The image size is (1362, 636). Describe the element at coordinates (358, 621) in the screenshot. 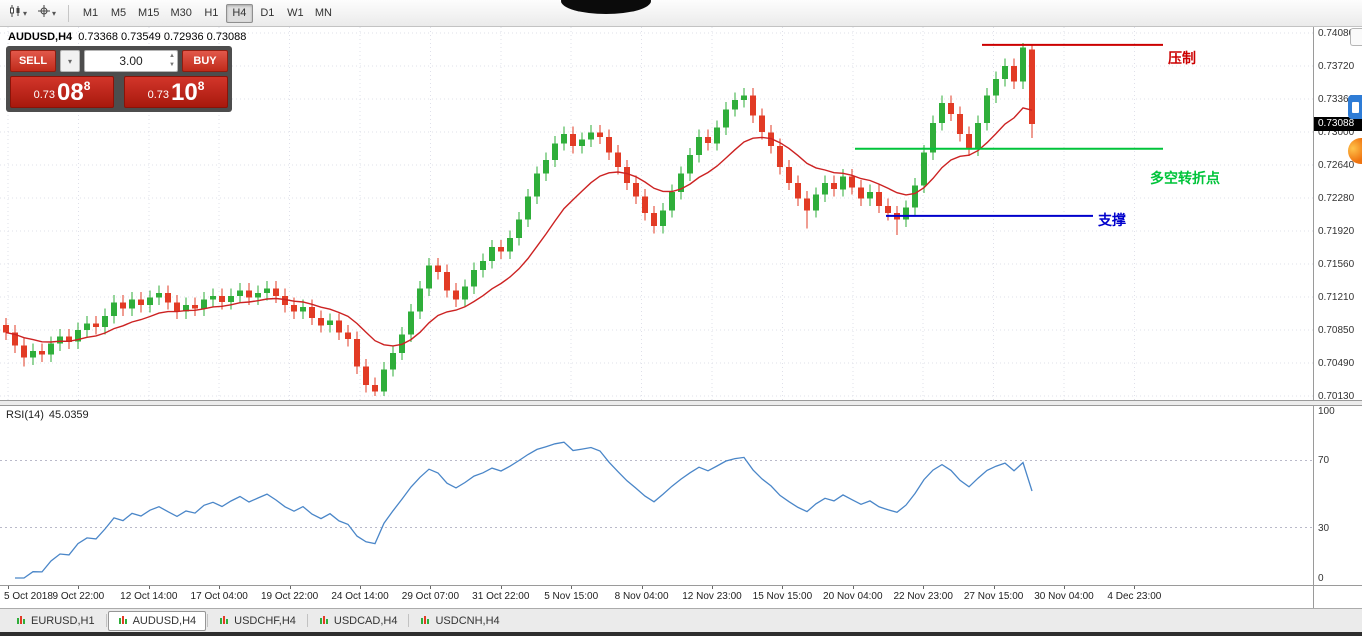

I see `tab-usdcad-h4: USDCAD,H4` at that location.